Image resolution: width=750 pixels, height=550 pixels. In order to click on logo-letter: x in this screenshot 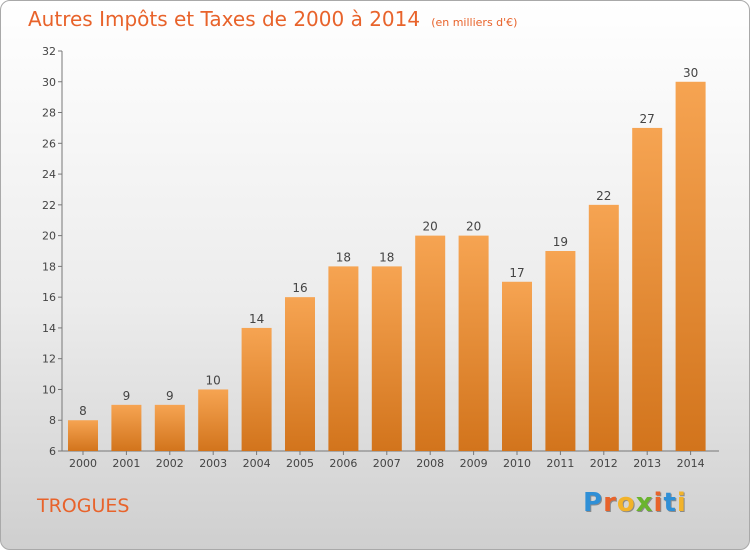, I will do `click(644, 503)`.